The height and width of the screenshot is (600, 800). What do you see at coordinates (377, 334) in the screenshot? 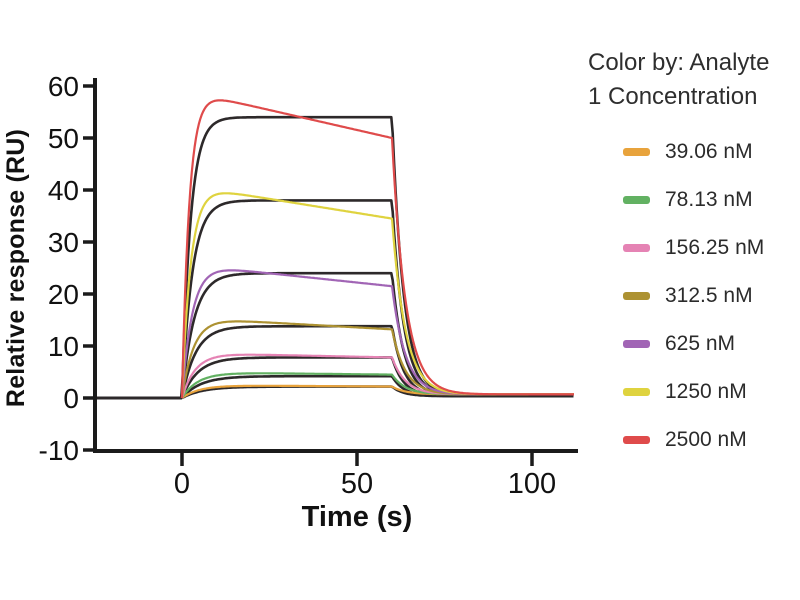
I see `series-curve-625-nM` at bounding box center [377, 334].